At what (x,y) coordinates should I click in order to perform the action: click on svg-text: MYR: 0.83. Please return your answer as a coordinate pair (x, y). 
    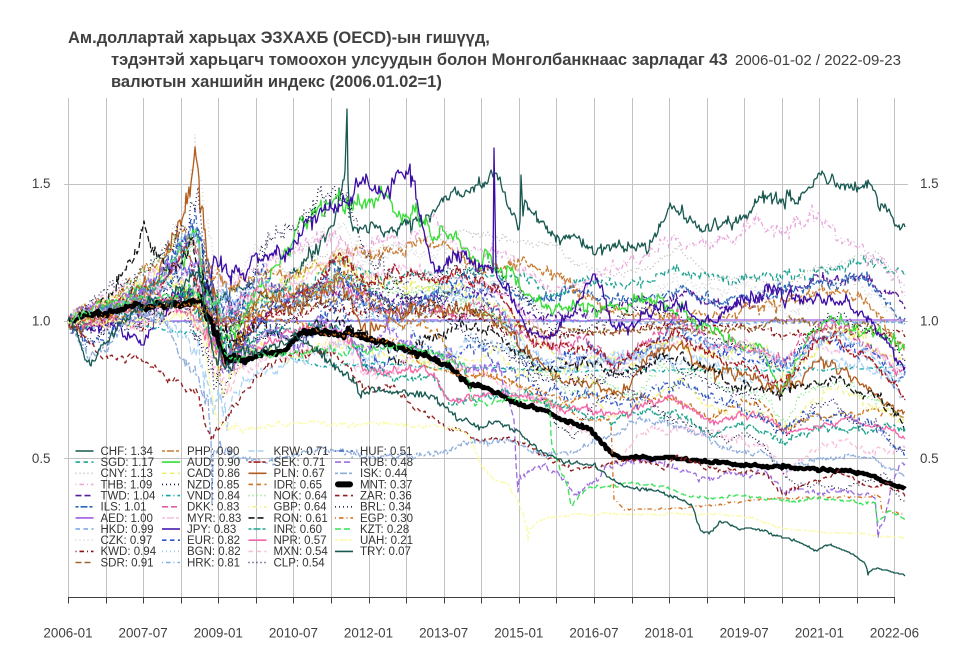
    Looking at the image, I should click on (214, 519).